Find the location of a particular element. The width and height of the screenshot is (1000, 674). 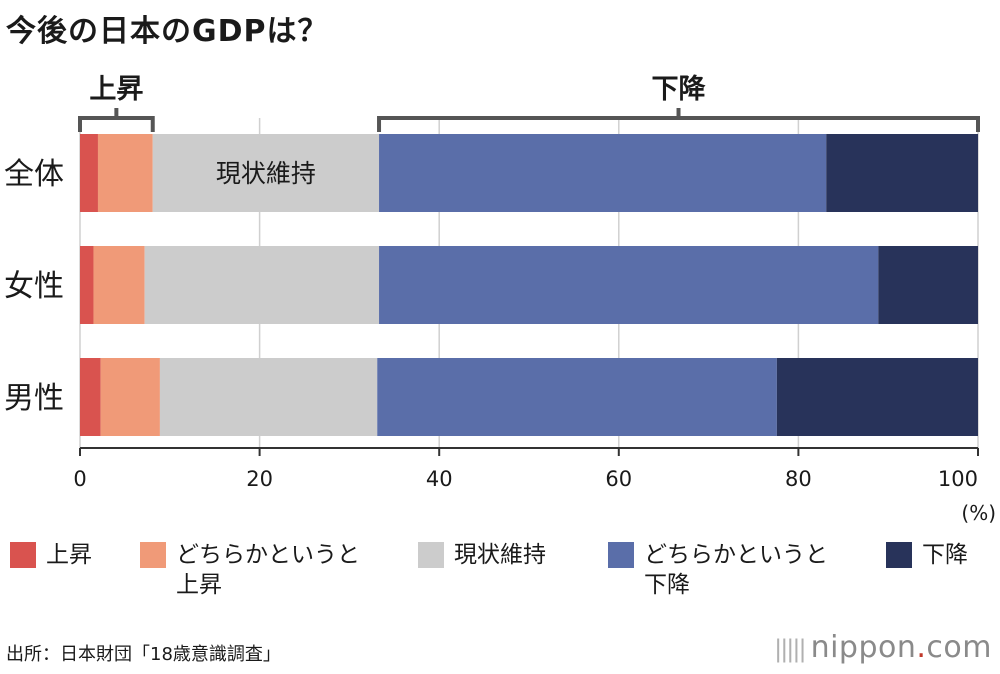

x-tick-label: 20 is located at coordinates (259, 479).